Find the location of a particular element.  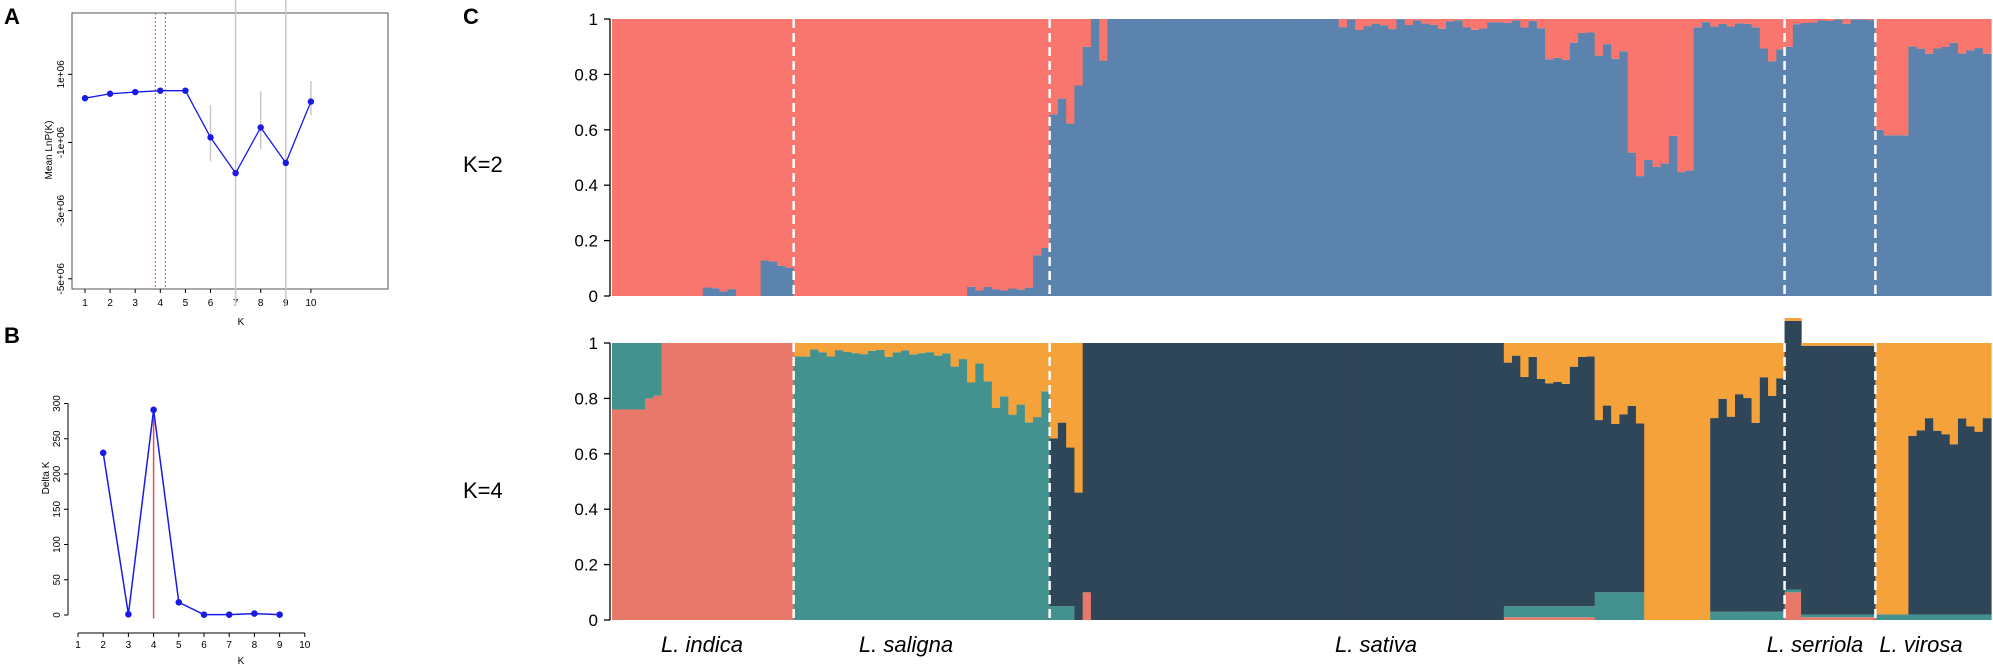

panel-a-series-line is located at coordinates (198, 132).